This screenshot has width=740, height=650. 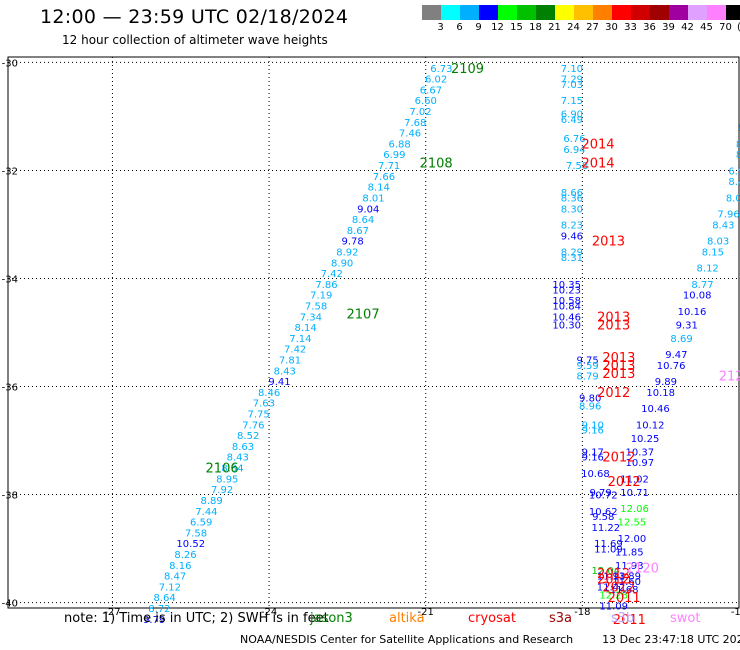 I want to click on wave-height-label: 7.44, so click(x=206, y=512).